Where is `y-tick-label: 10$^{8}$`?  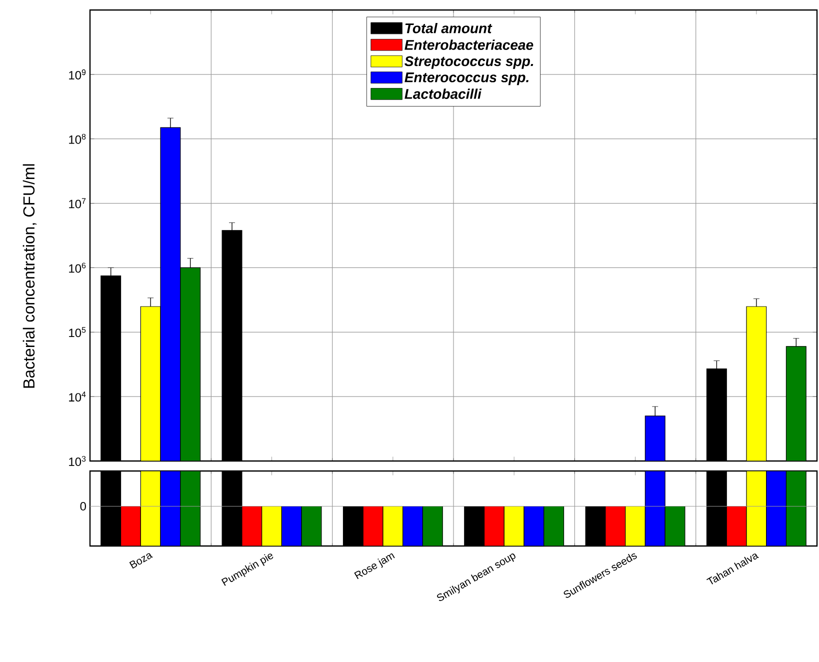 y-tick-label: 10$^{8}$ is located at coordinates (77, 139).